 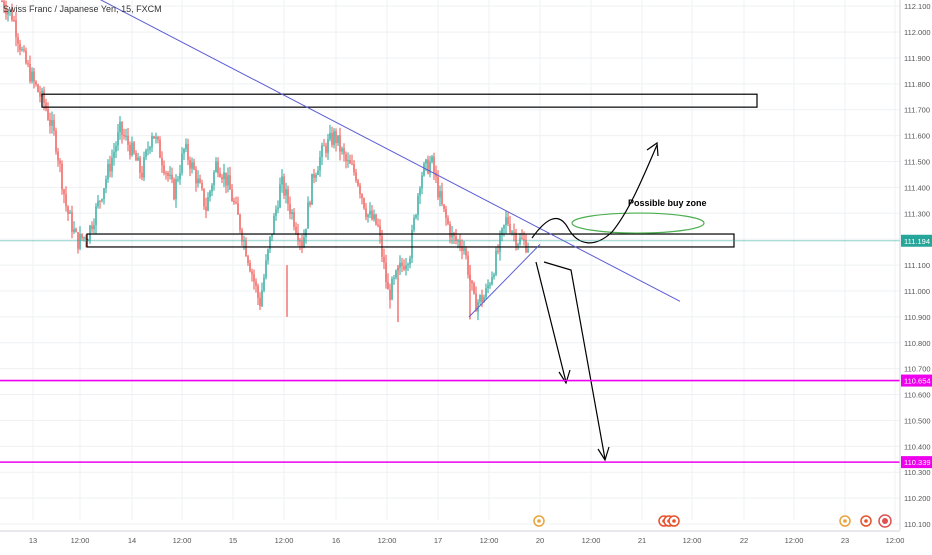 What do you see at coordinates (917, 136) in the screenshot?
I see `price-tick-label: 111.600` at bounding box center [917, 136].